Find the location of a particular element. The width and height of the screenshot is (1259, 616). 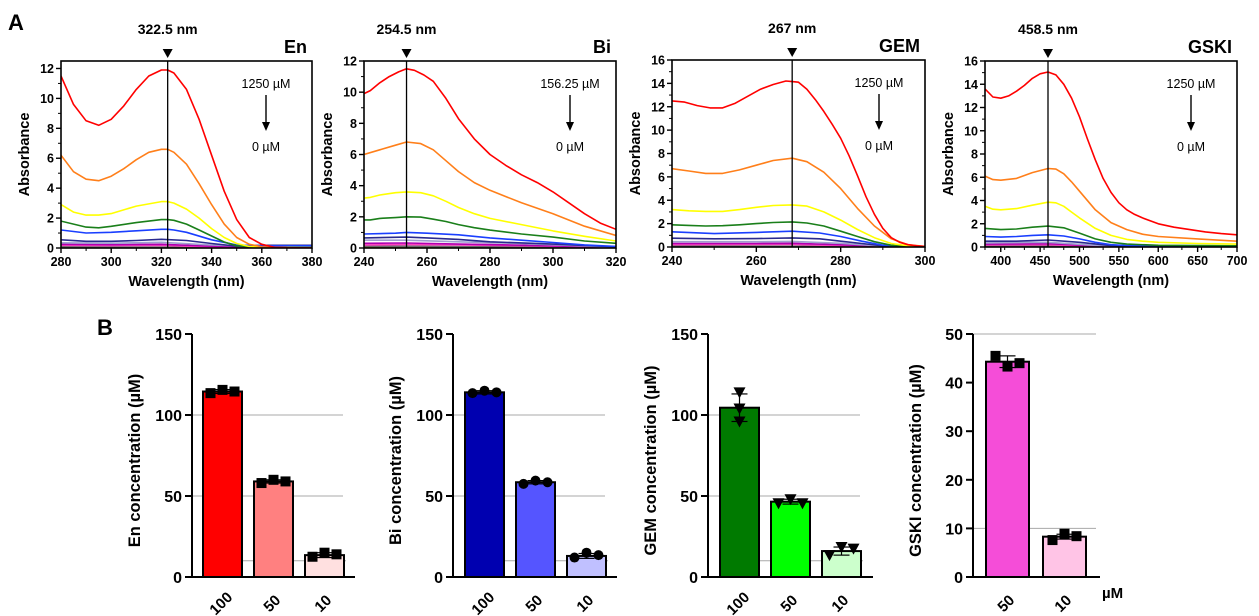

y-tick-label: 14 is located at coordinates (658, 84).